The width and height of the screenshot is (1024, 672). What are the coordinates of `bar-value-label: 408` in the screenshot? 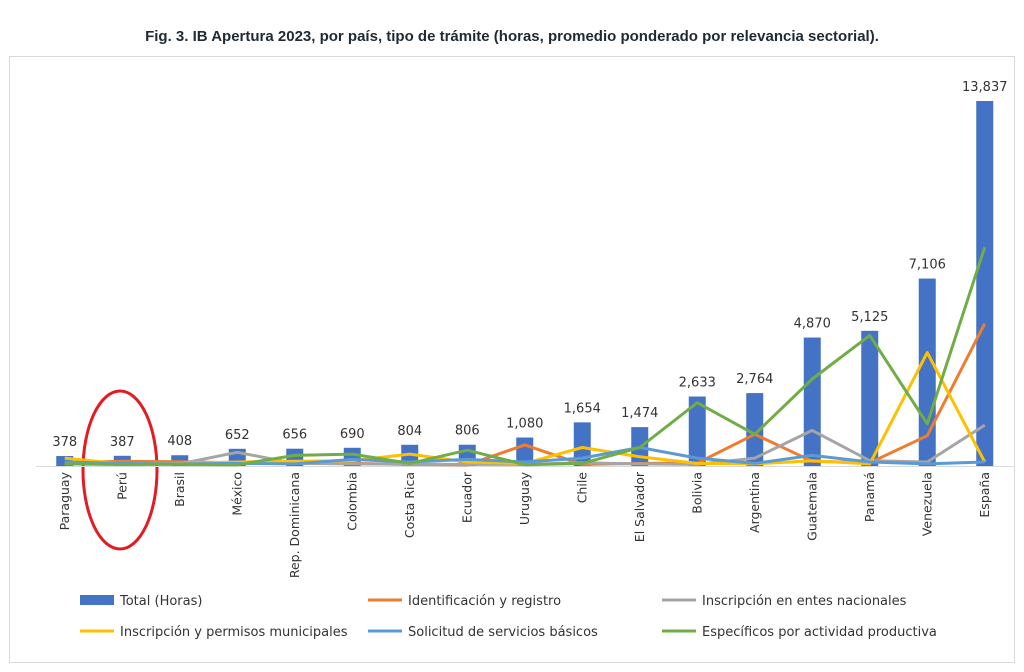 It's located at (179, 441).